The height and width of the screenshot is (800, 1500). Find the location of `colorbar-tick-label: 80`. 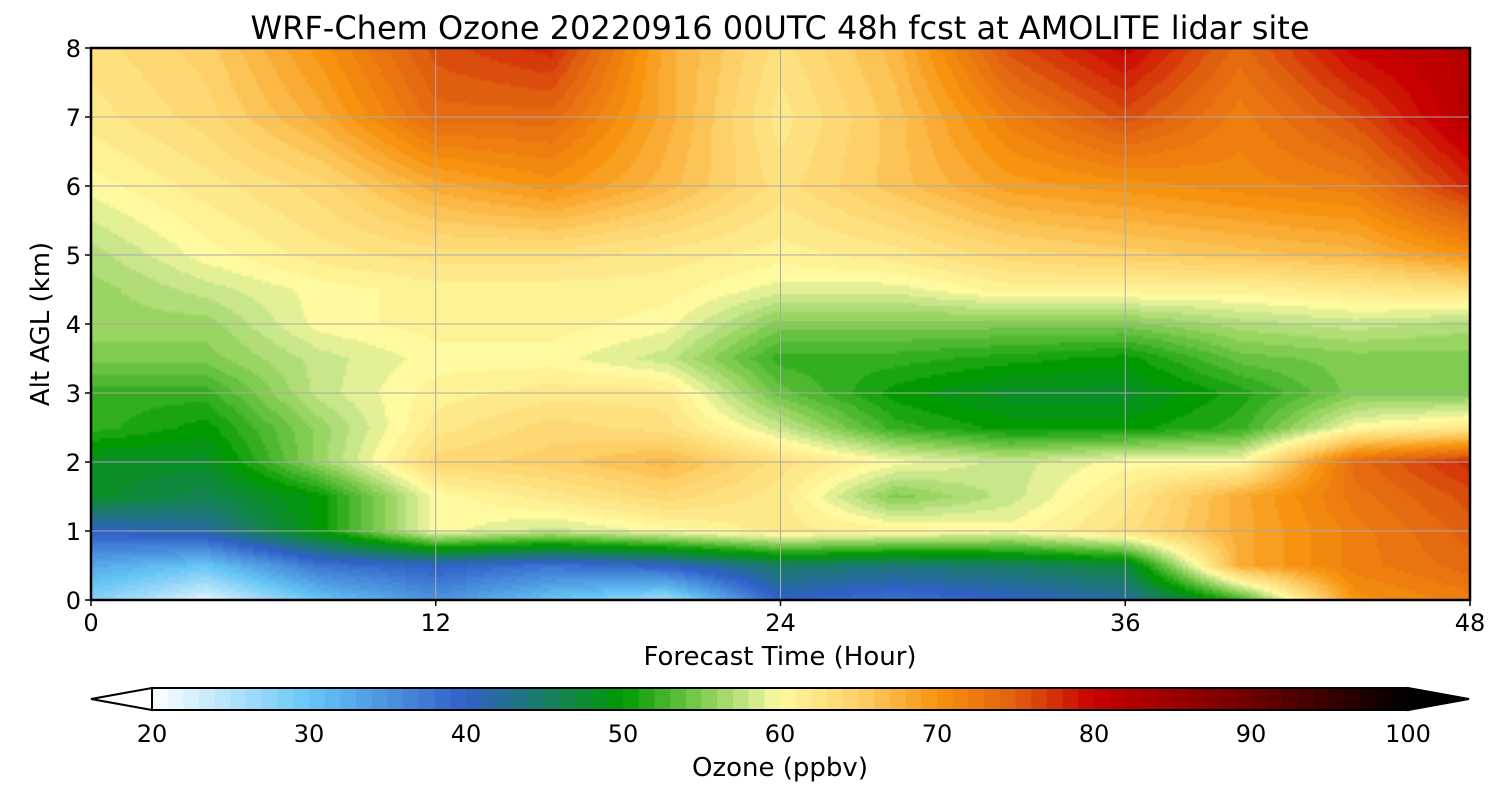

colorbar-tick-label: 80 is located at coordinates (1094, 734).